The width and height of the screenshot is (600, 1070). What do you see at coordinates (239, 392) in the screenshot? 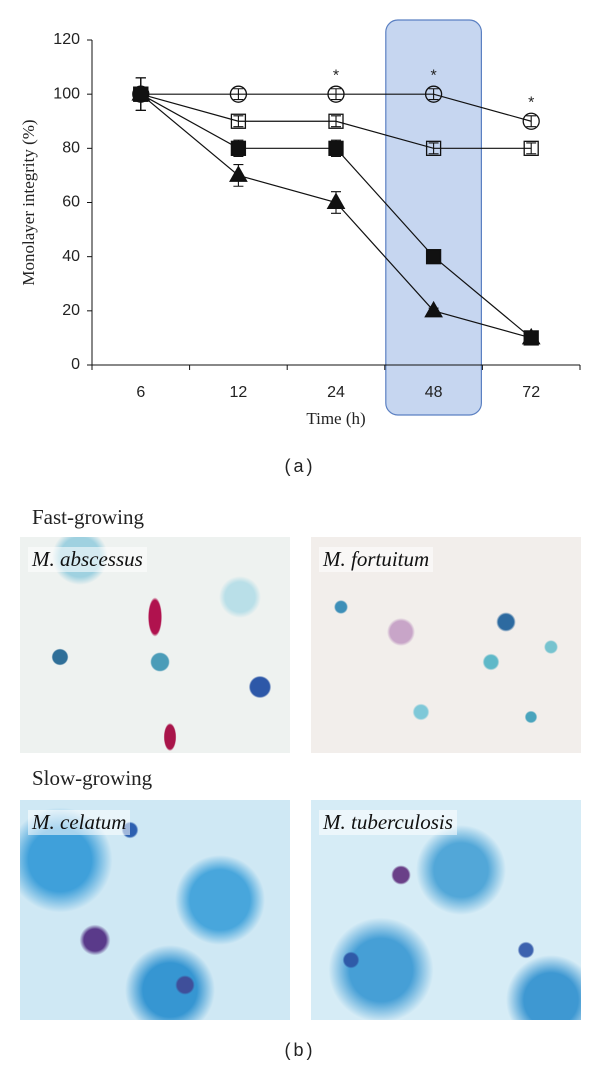
I see `x-tick-label: 12` at bounding box center [239, 392].